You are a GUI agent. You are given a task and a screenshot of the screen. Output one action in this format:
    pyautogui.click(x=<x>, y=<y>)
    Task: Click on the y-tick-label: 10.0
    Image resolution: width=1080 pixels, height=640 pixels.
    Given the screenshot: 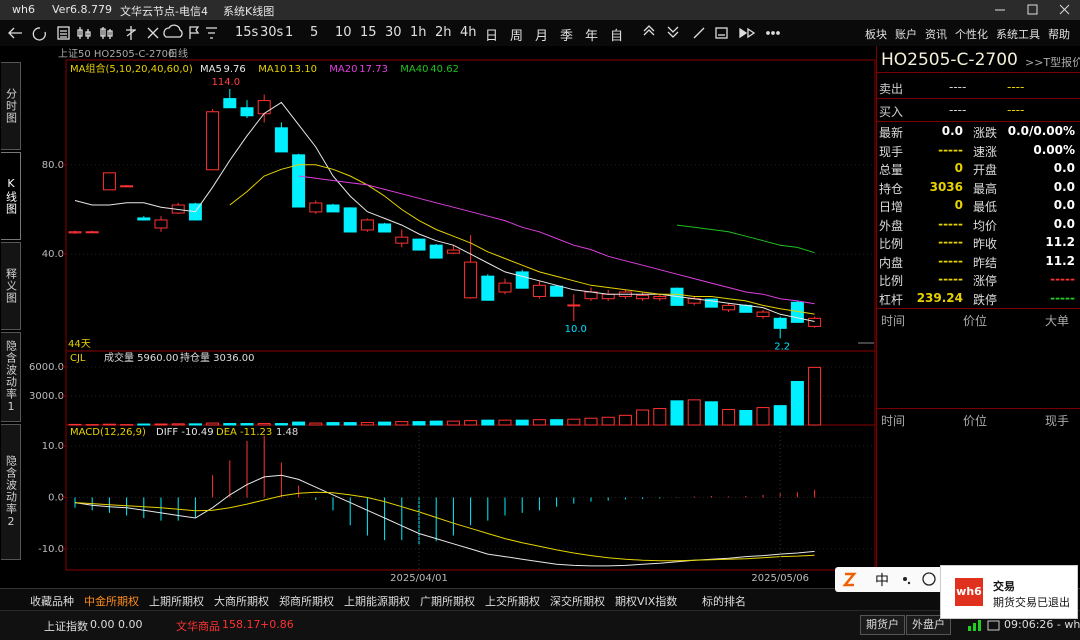 What is the action you would take?
    pyautogui.click(x=53, y=446)
    